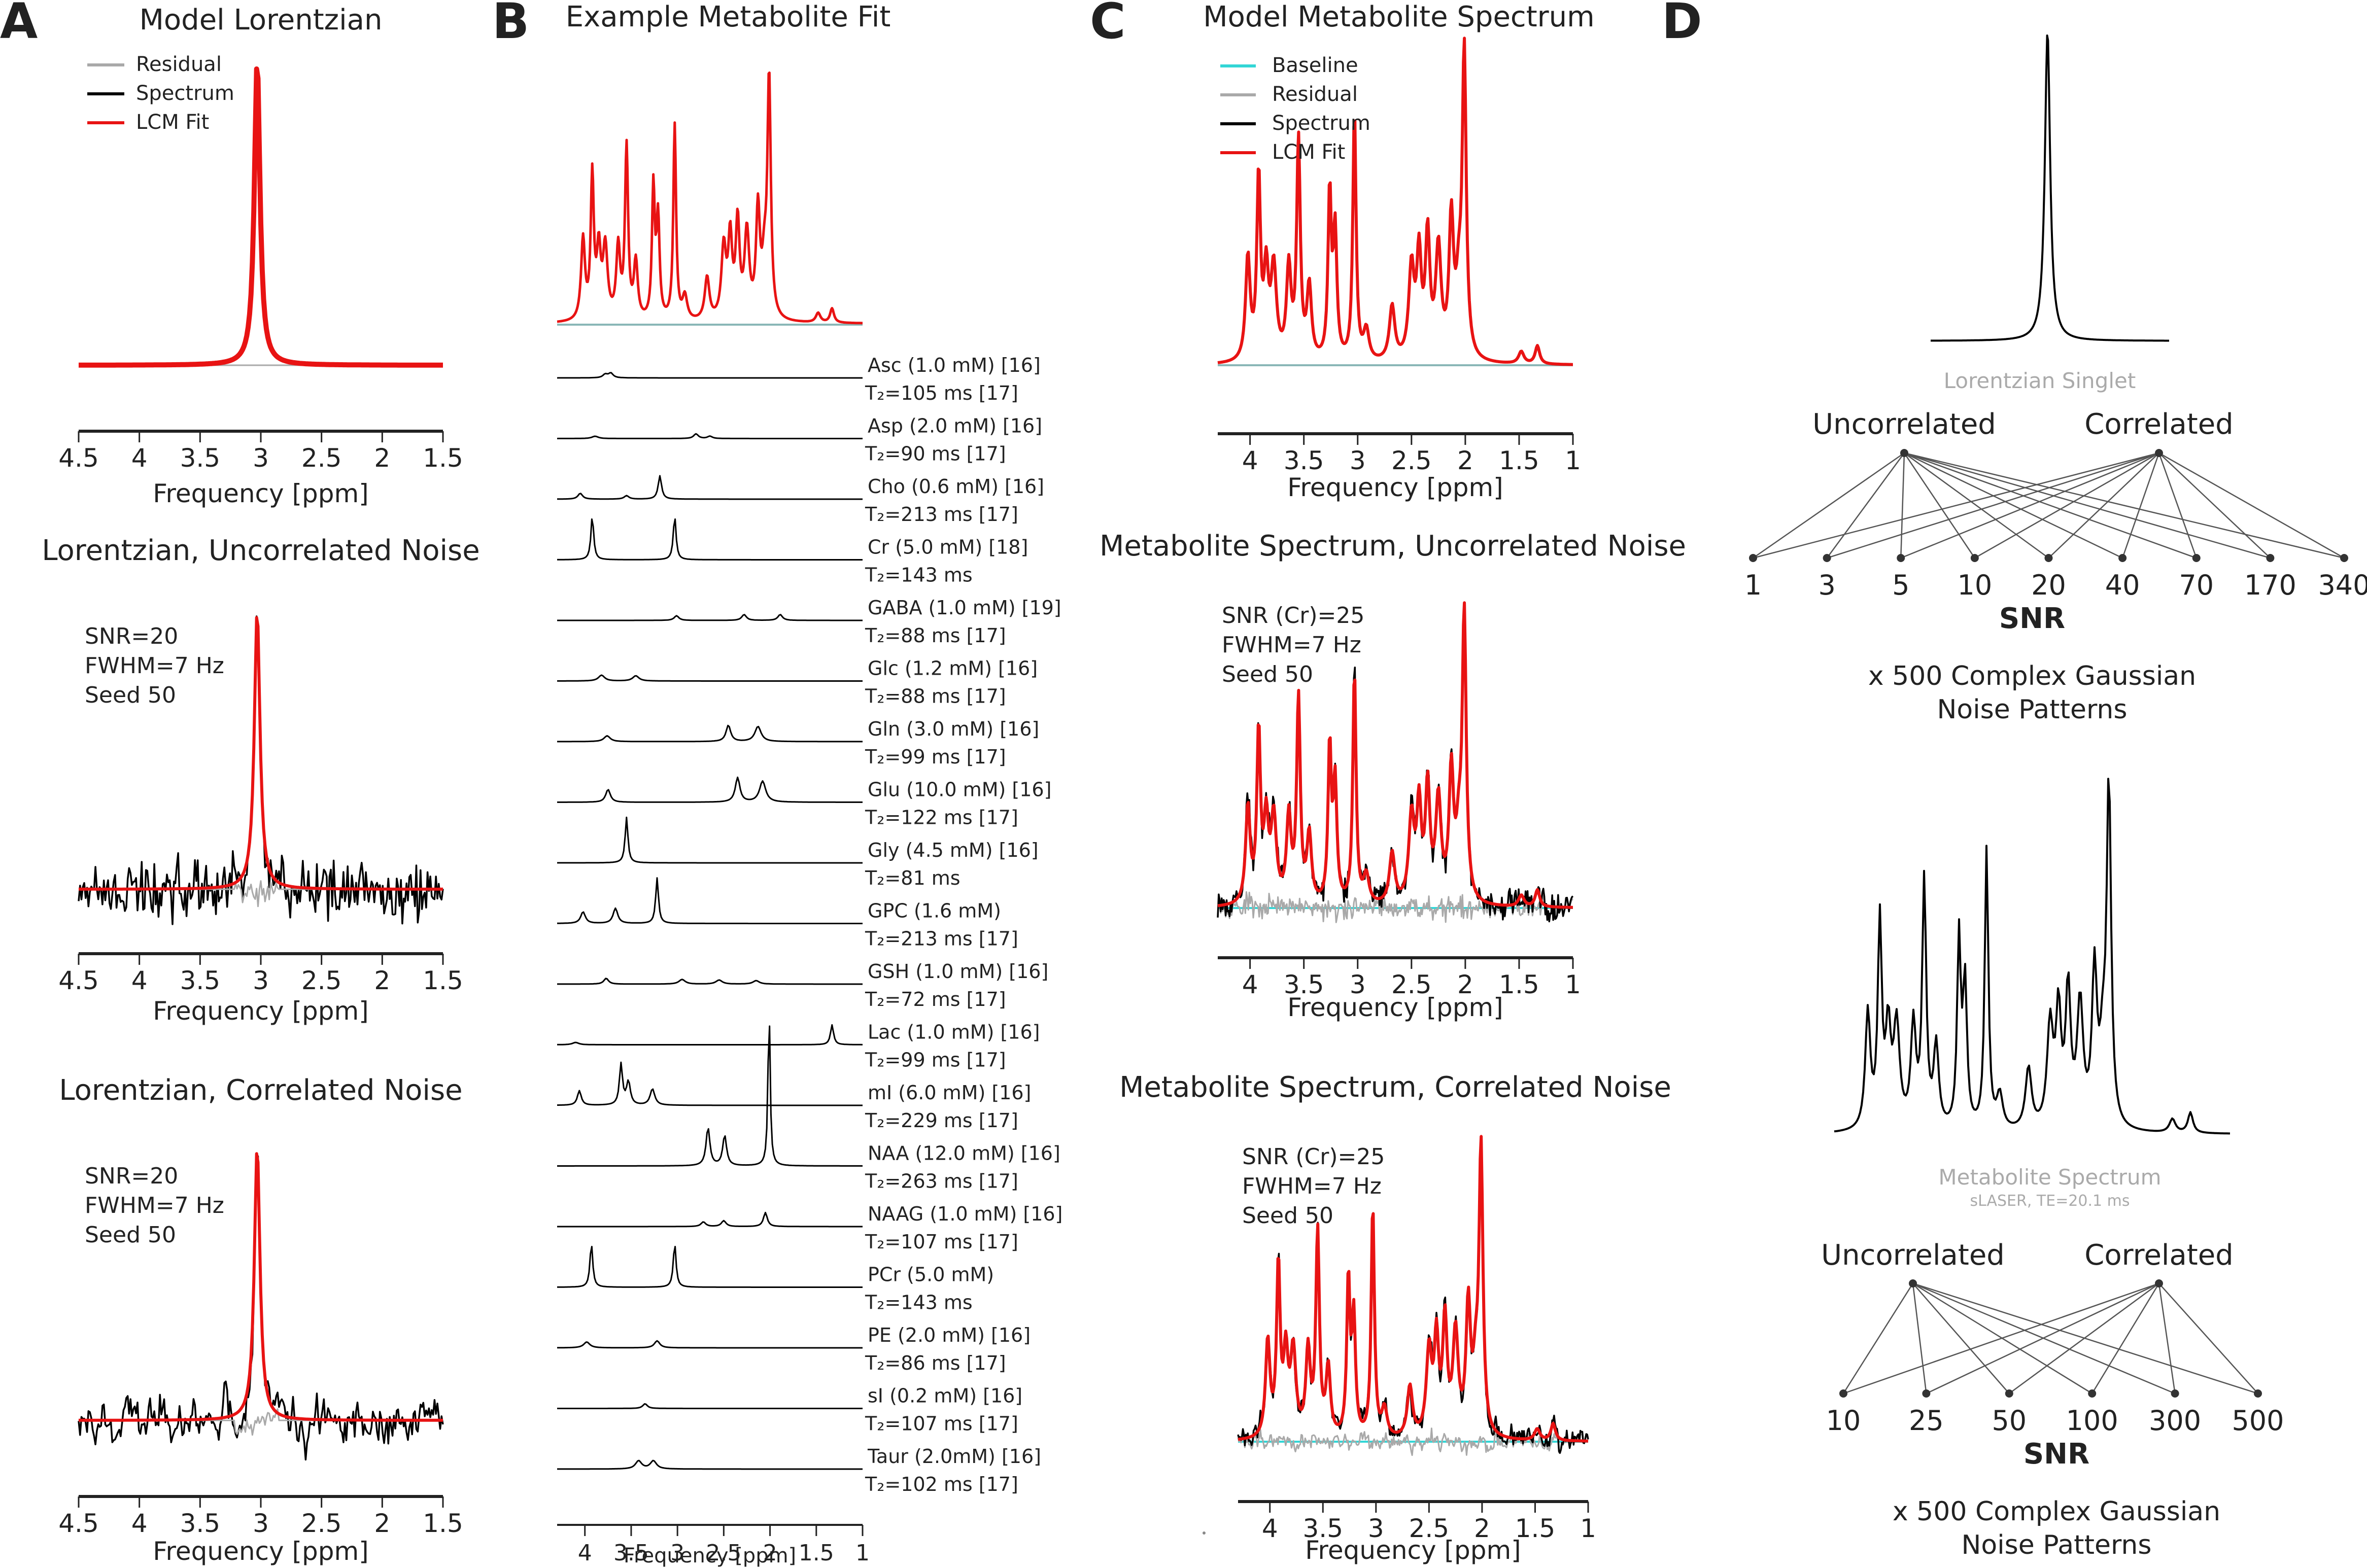 The image size is (2367, 1568). Describe the element at coordinates (919, 575) in the screenshot. I see `metabolite-t2: T₂=143 ms` at that location.